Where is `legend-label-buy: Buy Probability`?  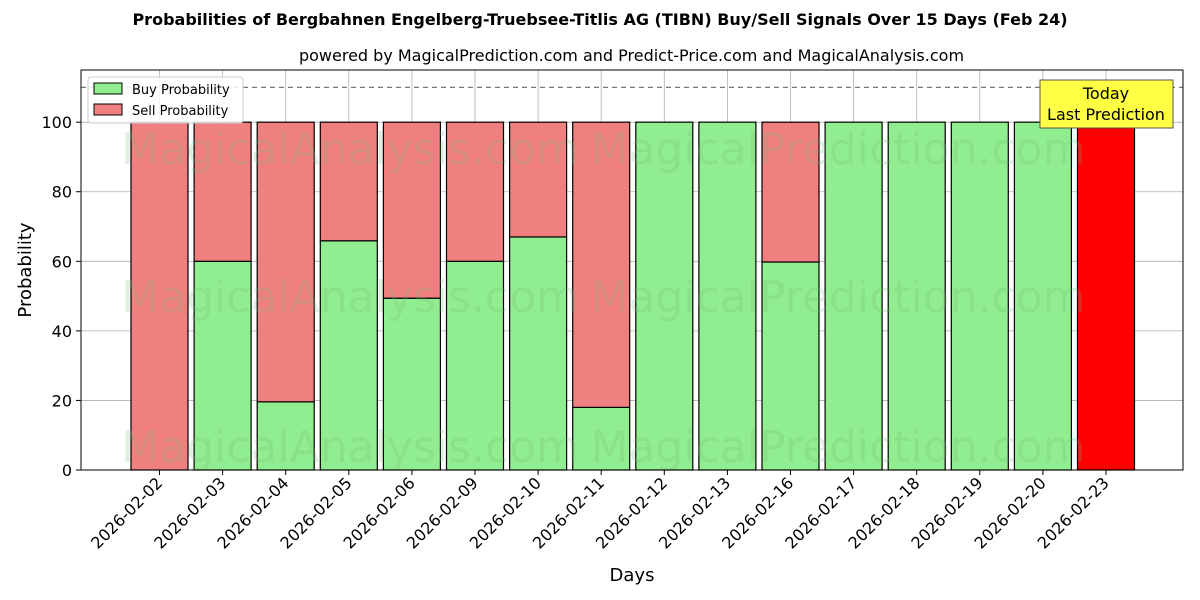
legend-label-buy: Buy Probability is located at coordinates (181, 90).